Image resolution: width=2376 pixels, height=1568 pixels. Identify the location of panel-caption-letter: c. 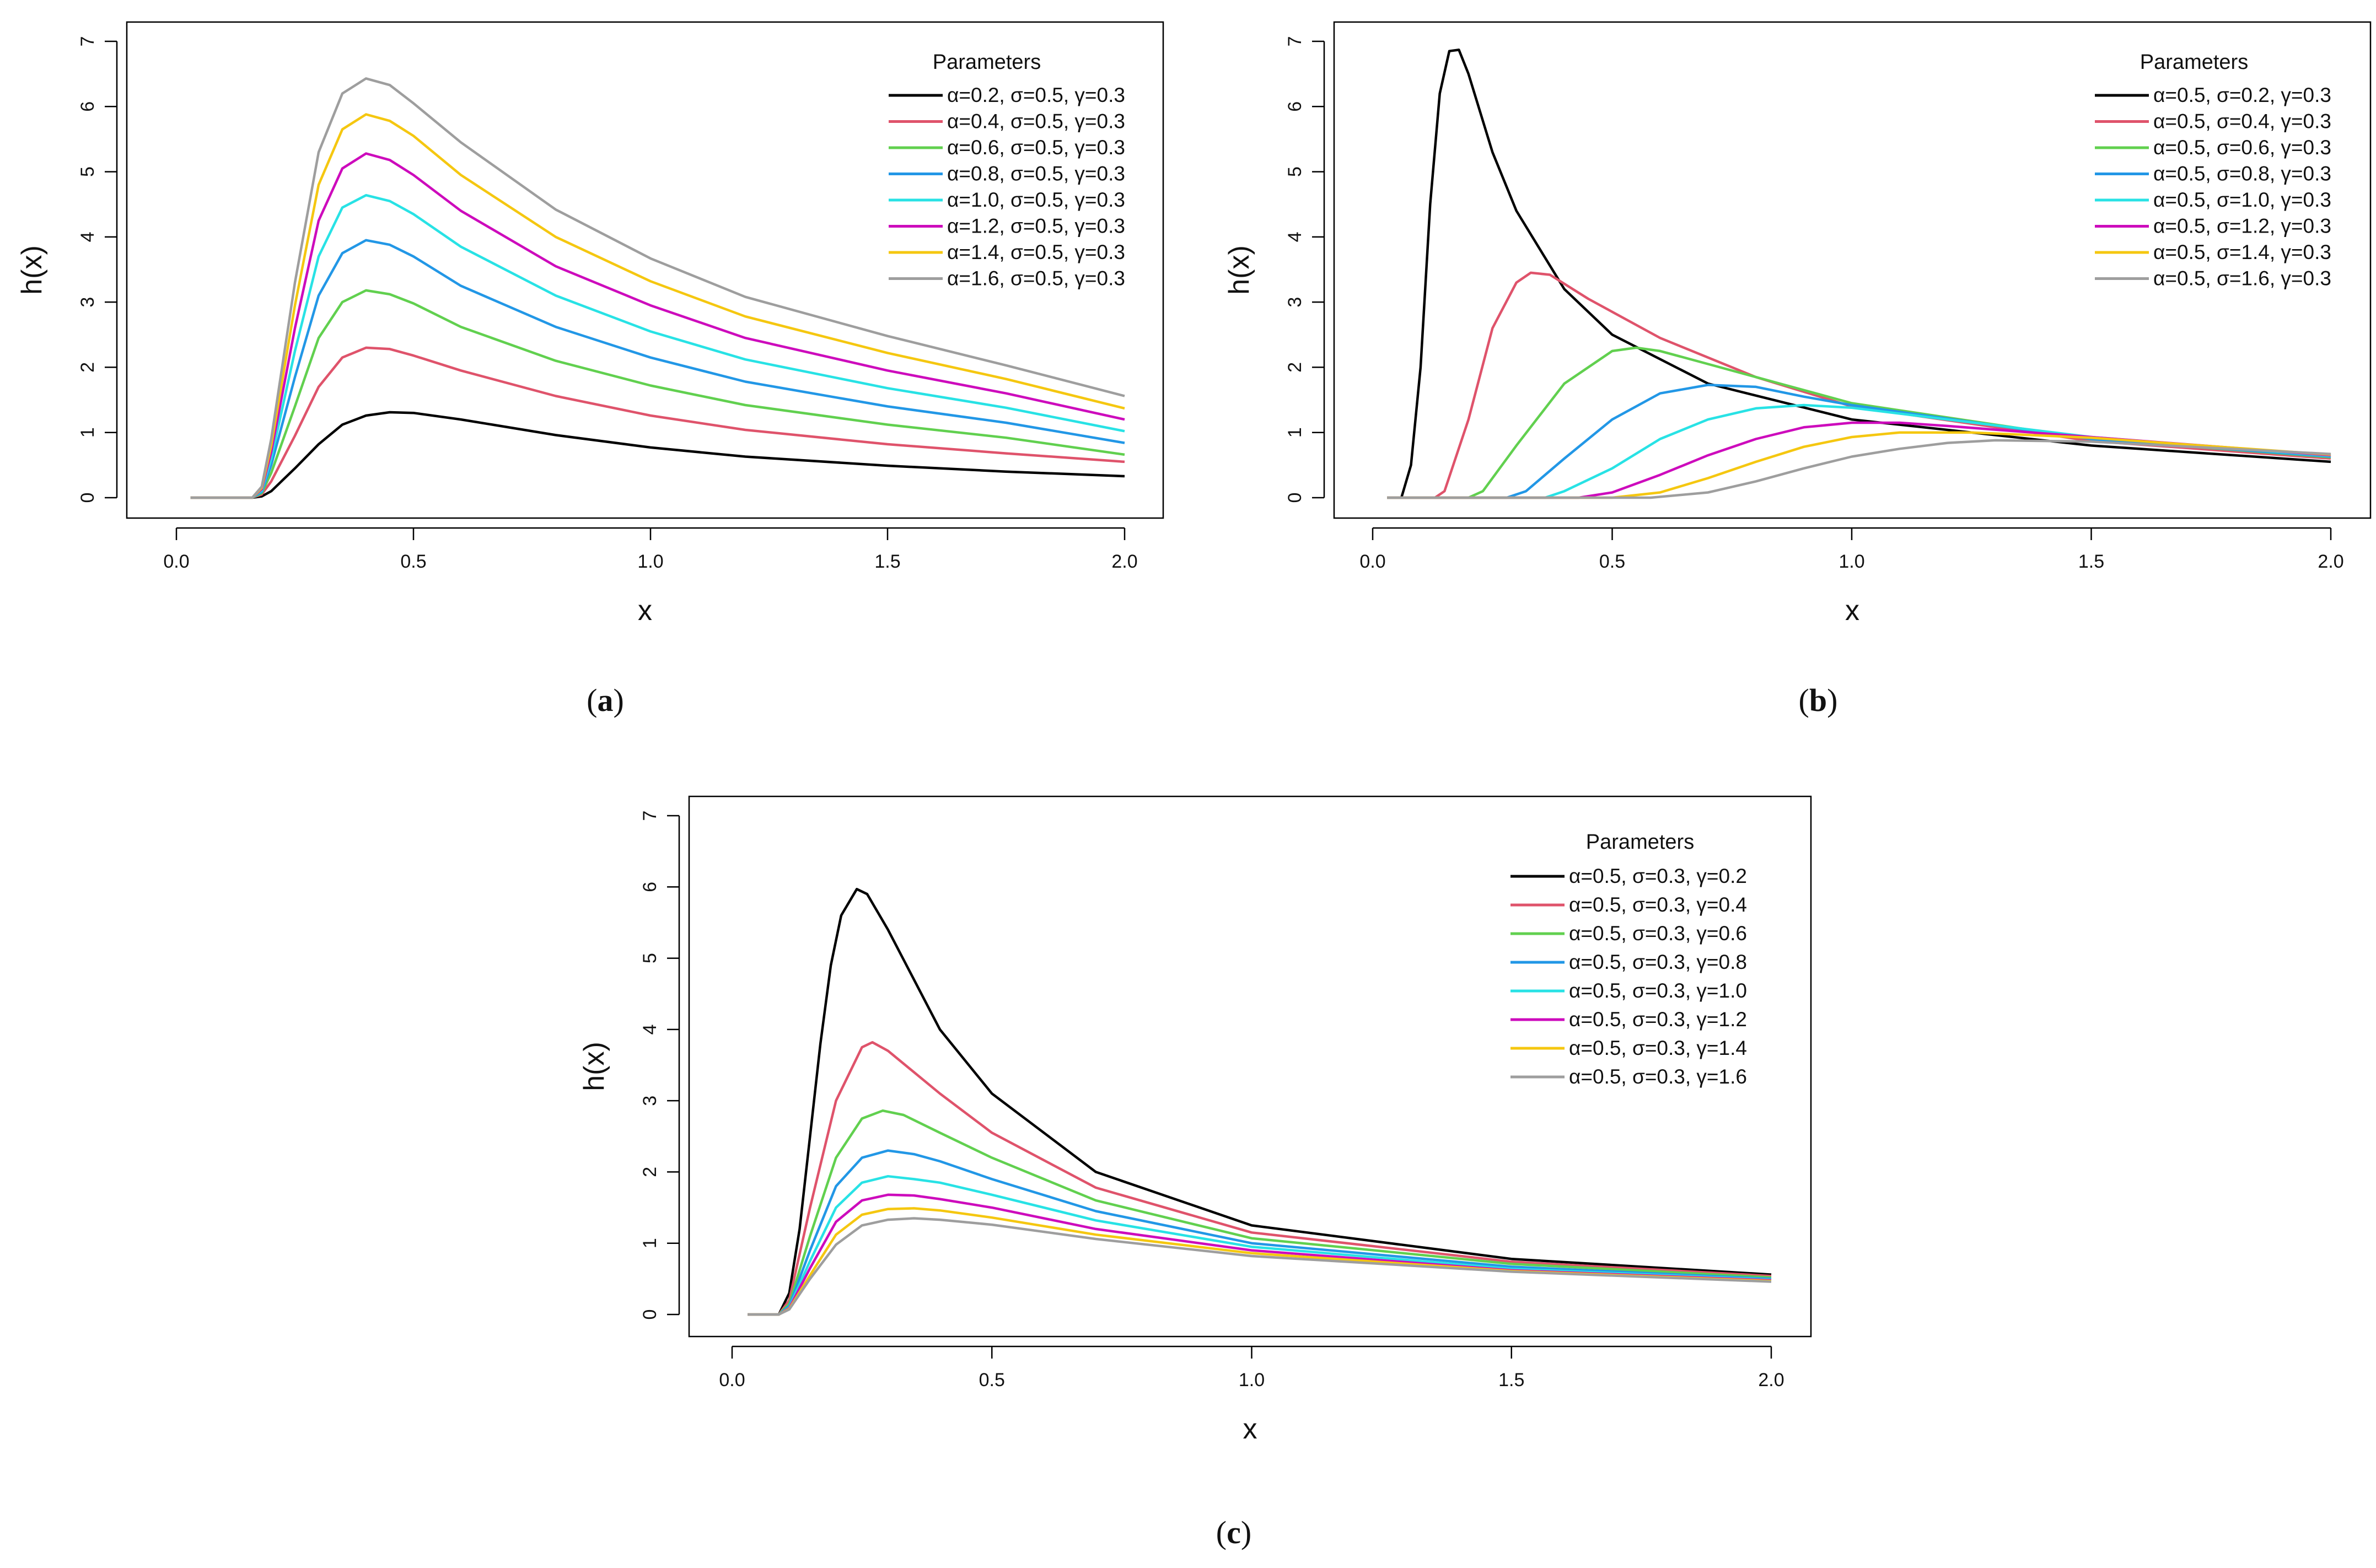
(1234, 1533).